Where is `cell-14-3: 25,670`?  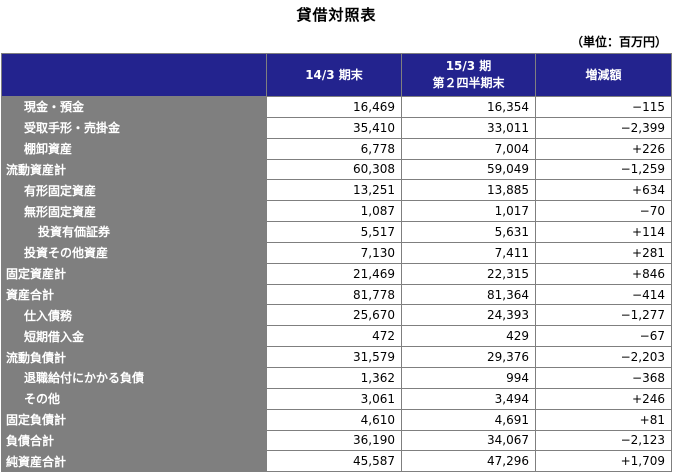
cell-14-3: 25,670 is located at coordinates (334, 315).